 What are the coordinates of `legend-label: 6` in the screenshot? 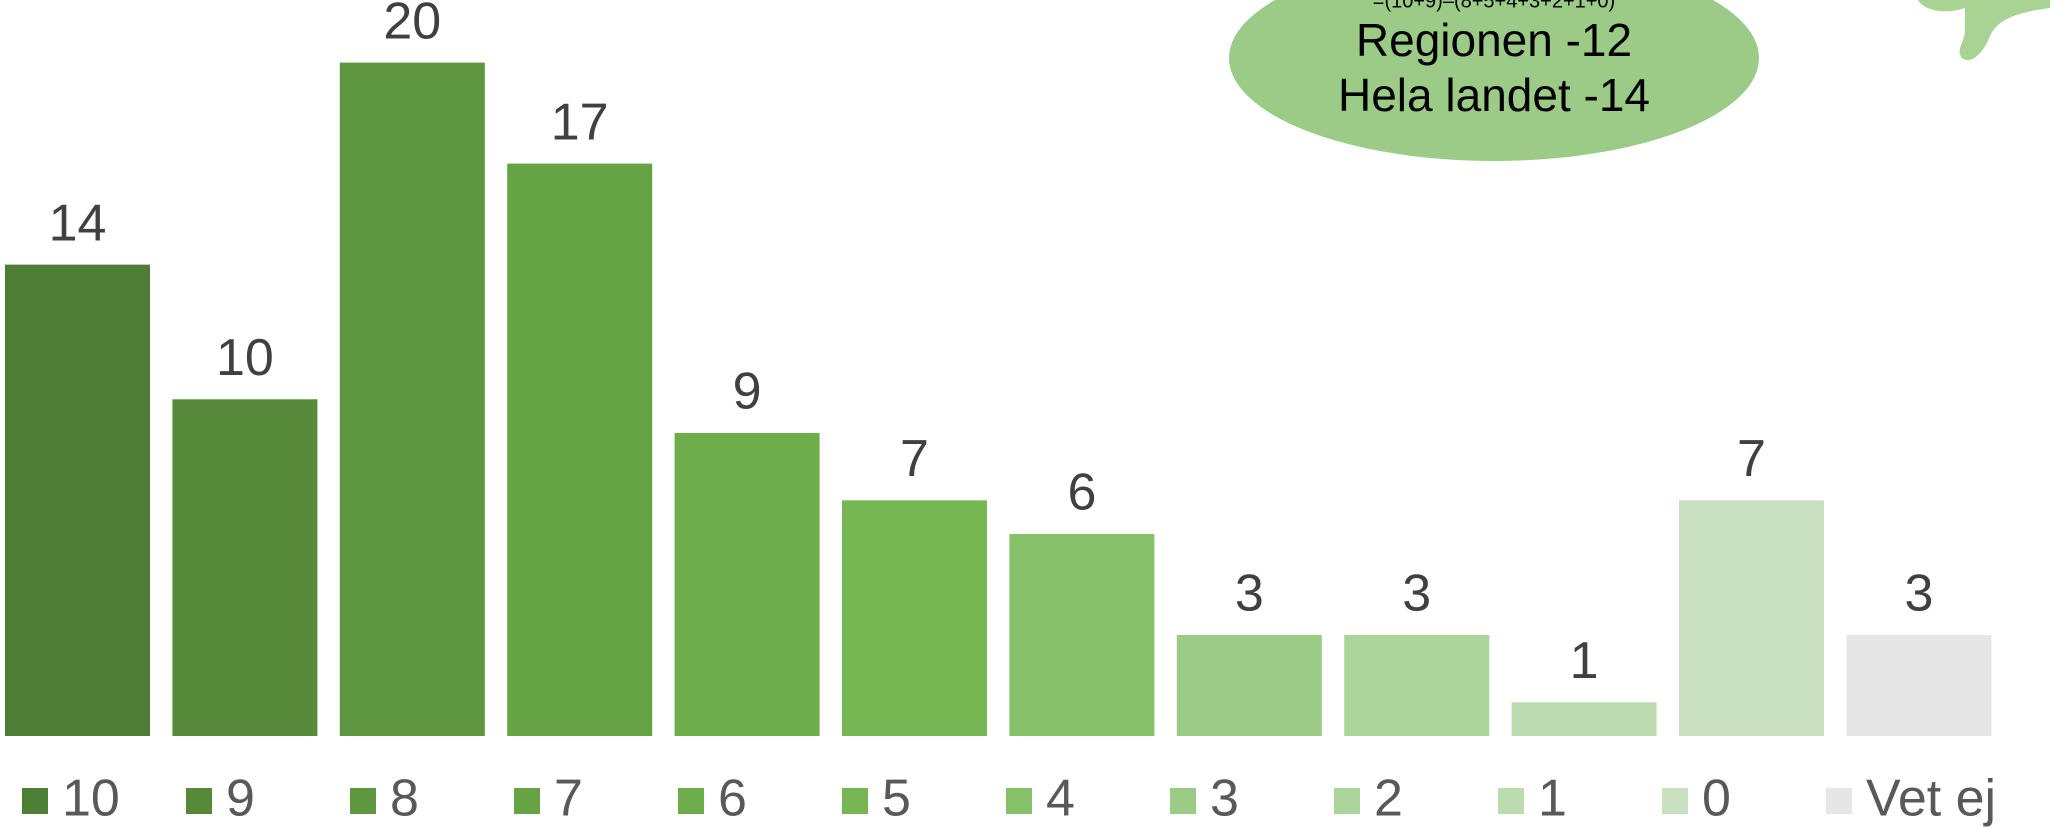 It's located at (732, 798).